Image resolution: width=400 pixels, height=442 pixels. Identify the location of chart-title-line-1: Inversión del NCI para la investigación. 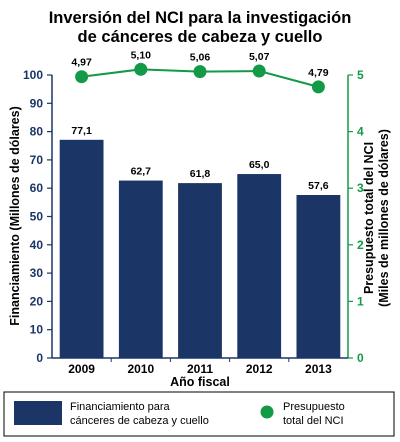
(200, 18).